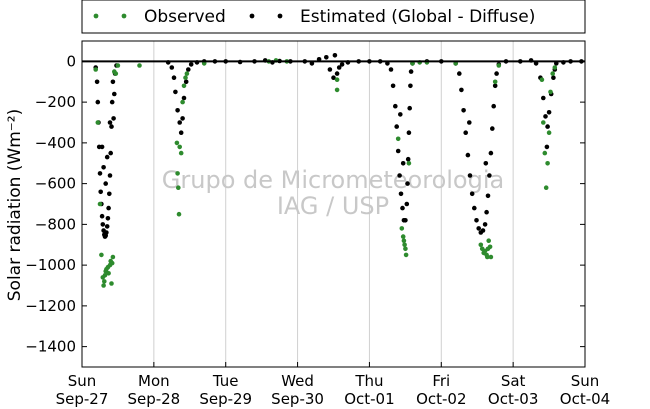  What do you see at coordinates (50, 347) in the screenshot?
I see `y-tick-label: −1400` at bounding box center [50, 347].